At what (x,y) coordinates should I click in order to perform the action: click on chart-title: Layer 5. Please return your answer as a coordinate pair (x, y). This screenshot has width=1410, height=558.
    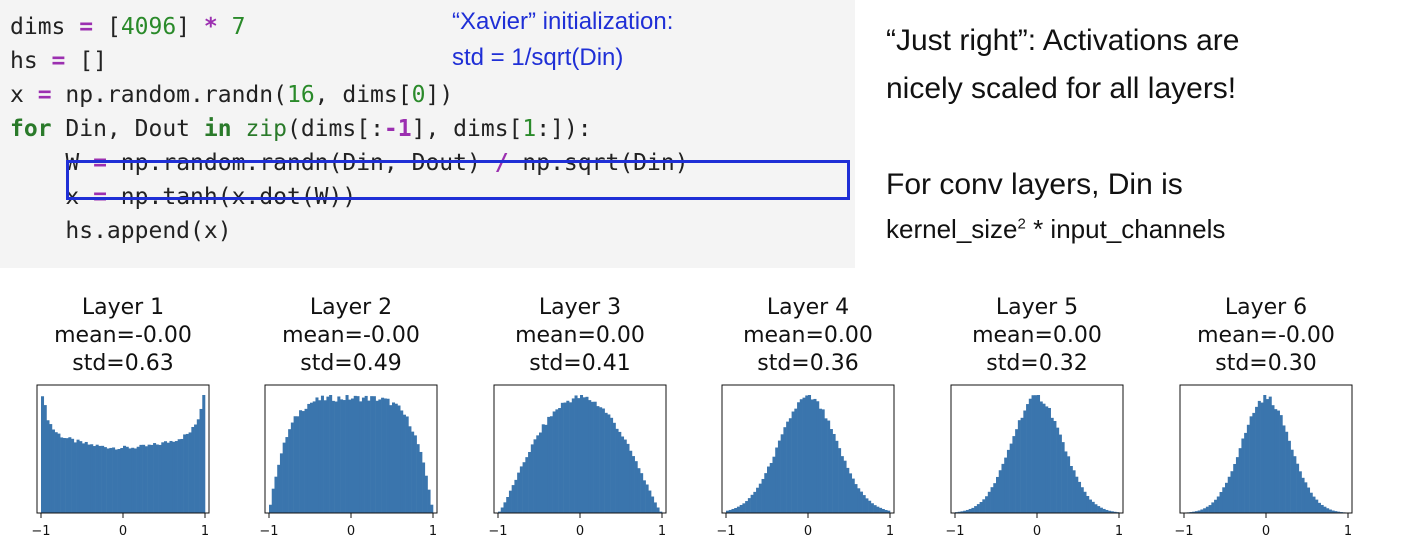
    Looking at the image, I should click on (1037, 307).